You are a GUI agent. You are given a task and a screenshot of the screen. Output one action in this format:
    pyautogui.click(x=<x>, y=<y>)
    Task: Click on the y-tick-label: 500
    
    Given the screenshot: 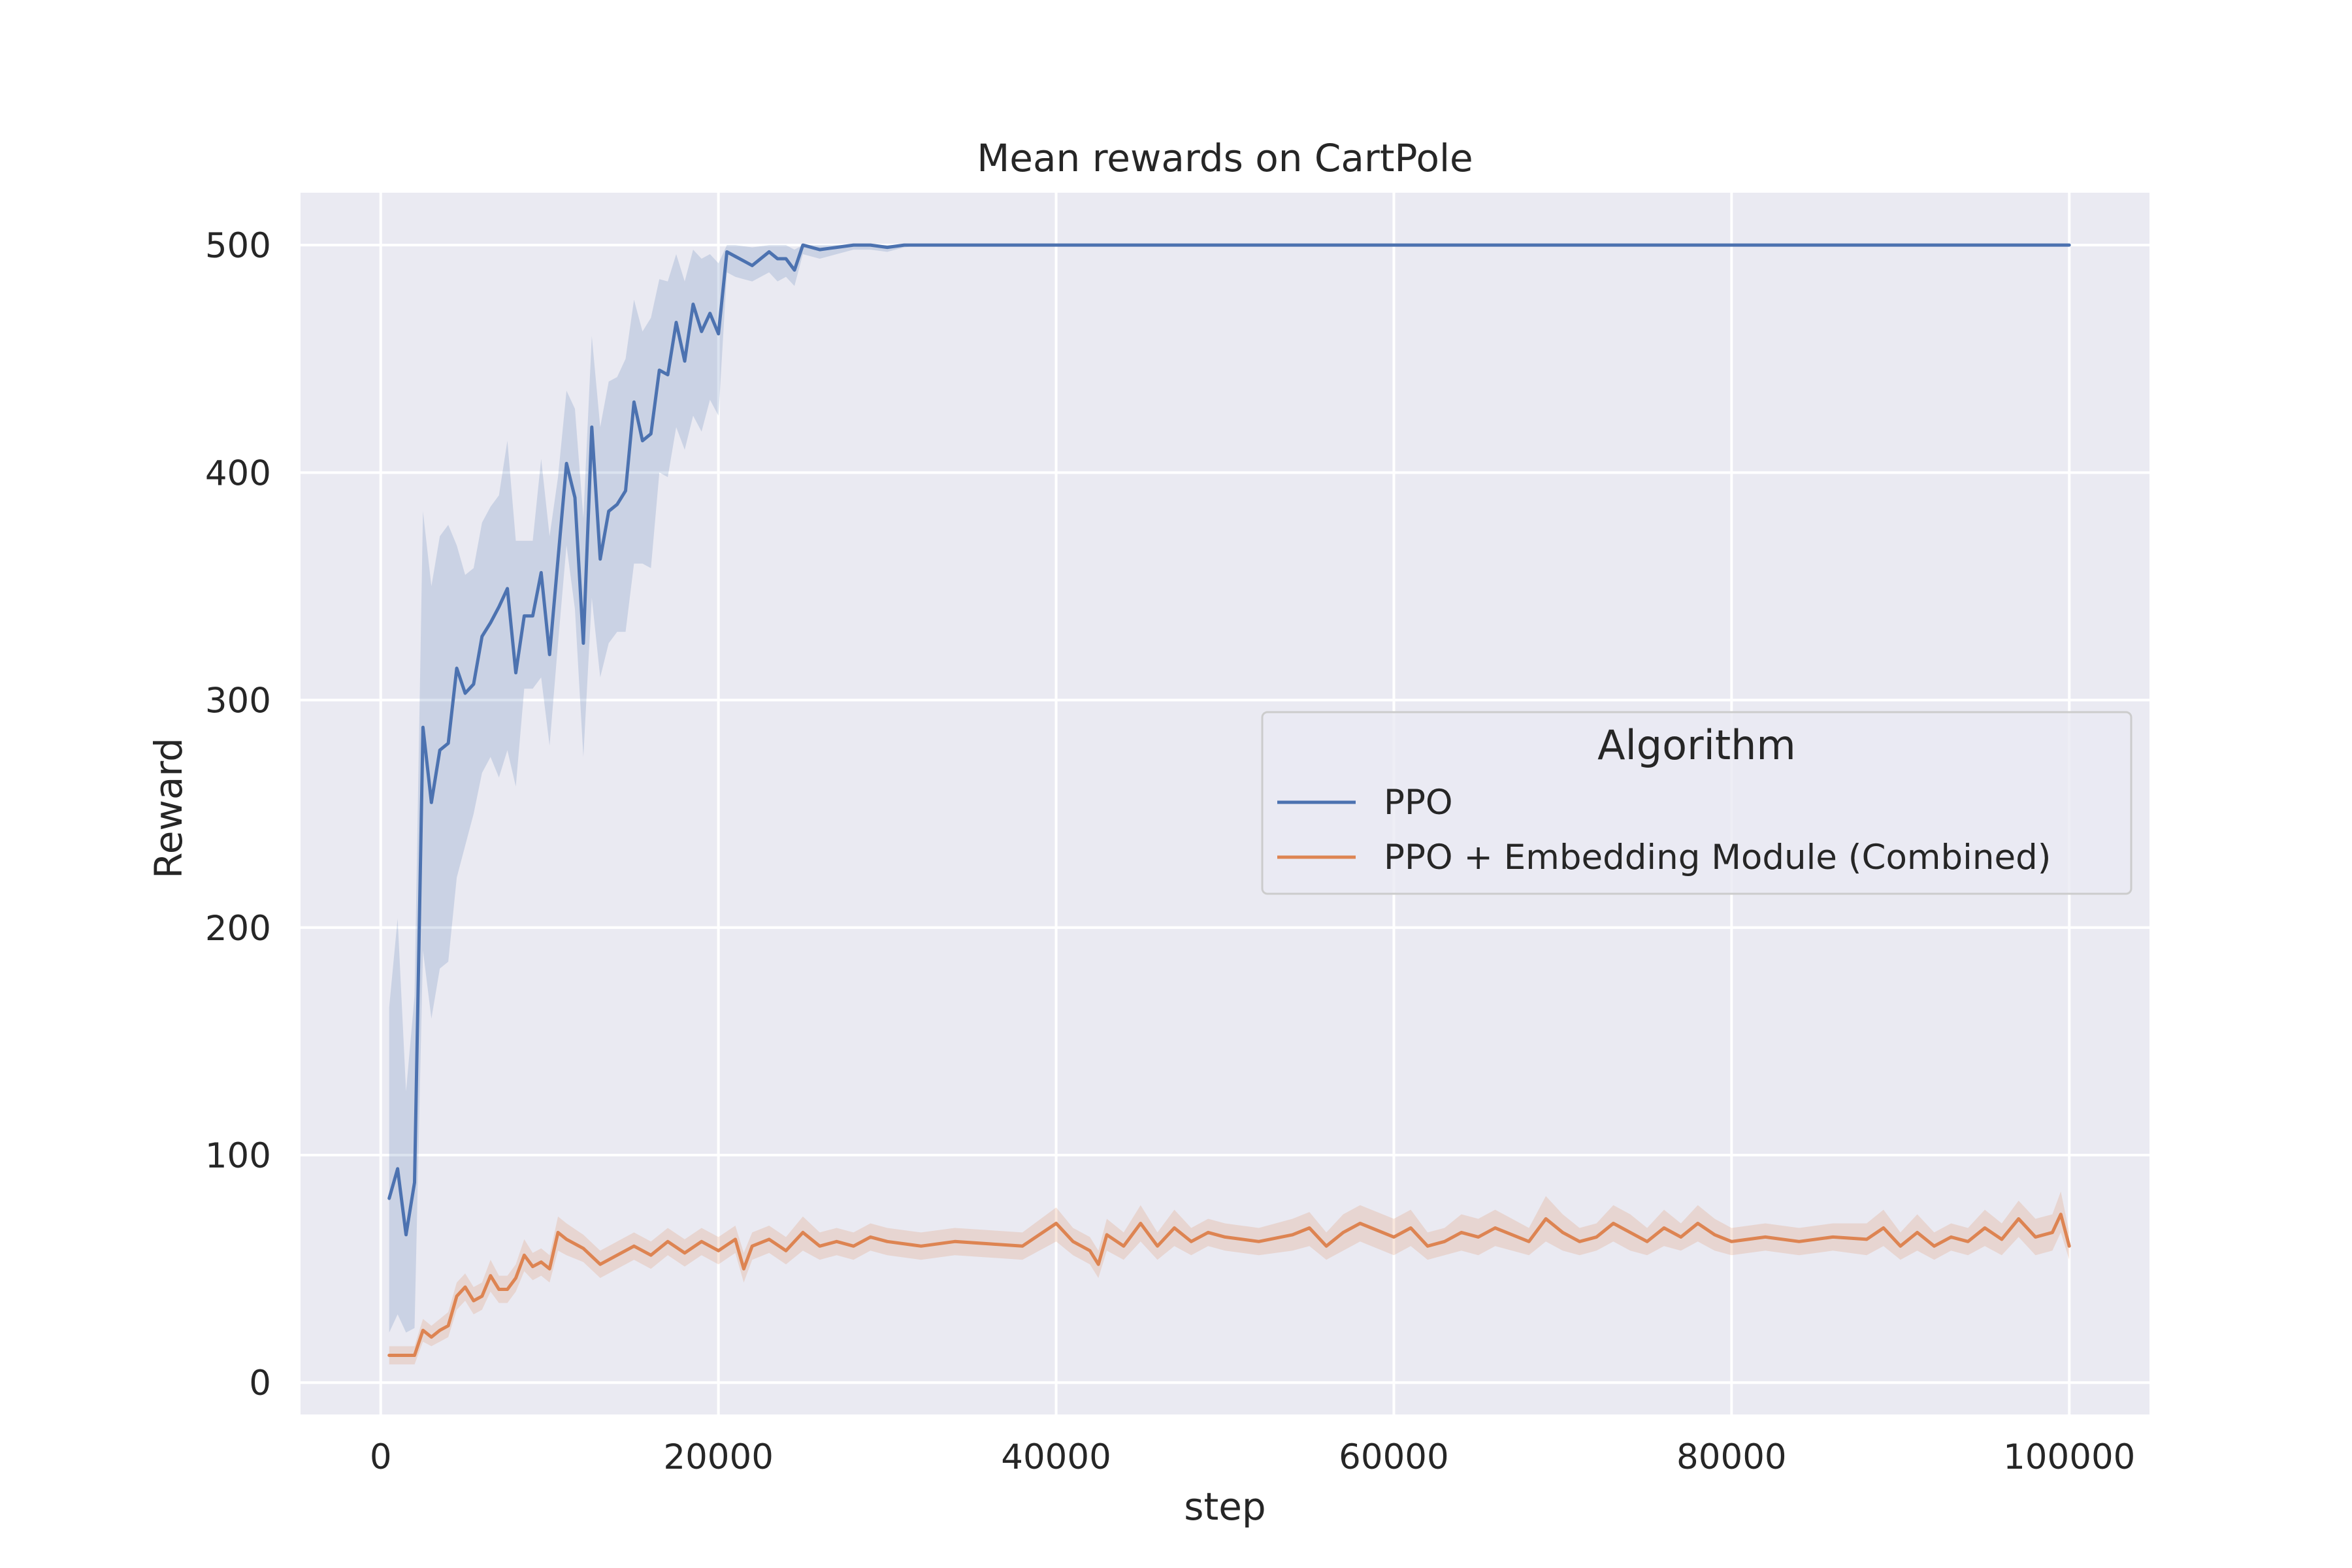 What is the action you would take?
    pyautogui.click(x=238, y=246)
    